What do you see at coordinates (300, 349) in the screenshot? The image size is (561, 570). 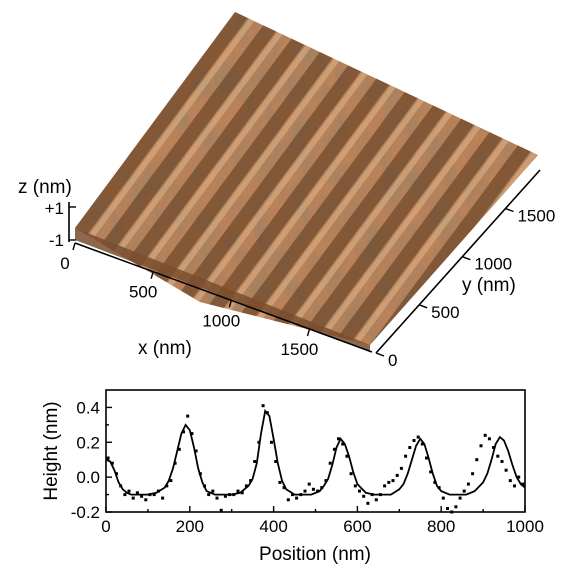 I see `x-tick-label: 1500` at bounding box center [300, 349].